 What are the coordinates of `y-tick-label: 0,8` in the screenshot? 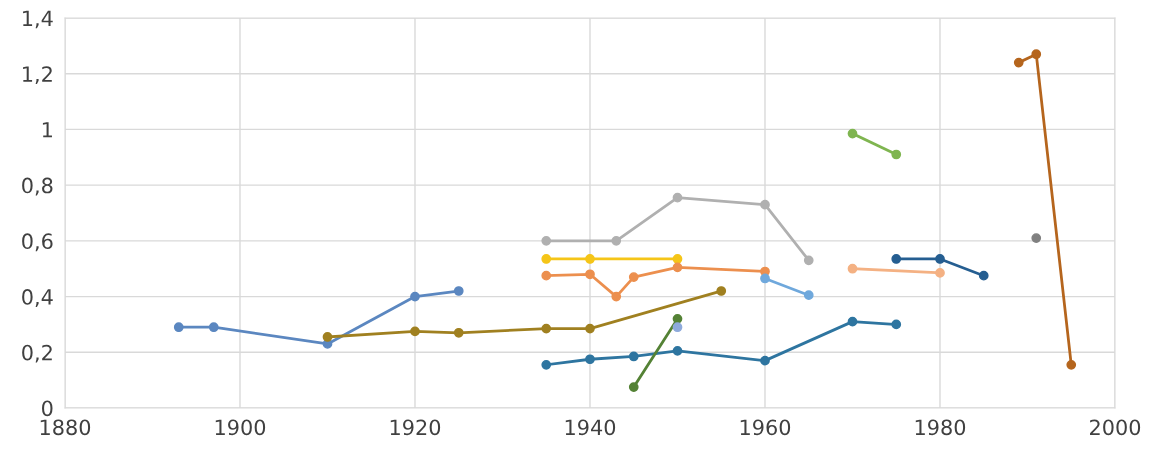 It's located at (37, 186).